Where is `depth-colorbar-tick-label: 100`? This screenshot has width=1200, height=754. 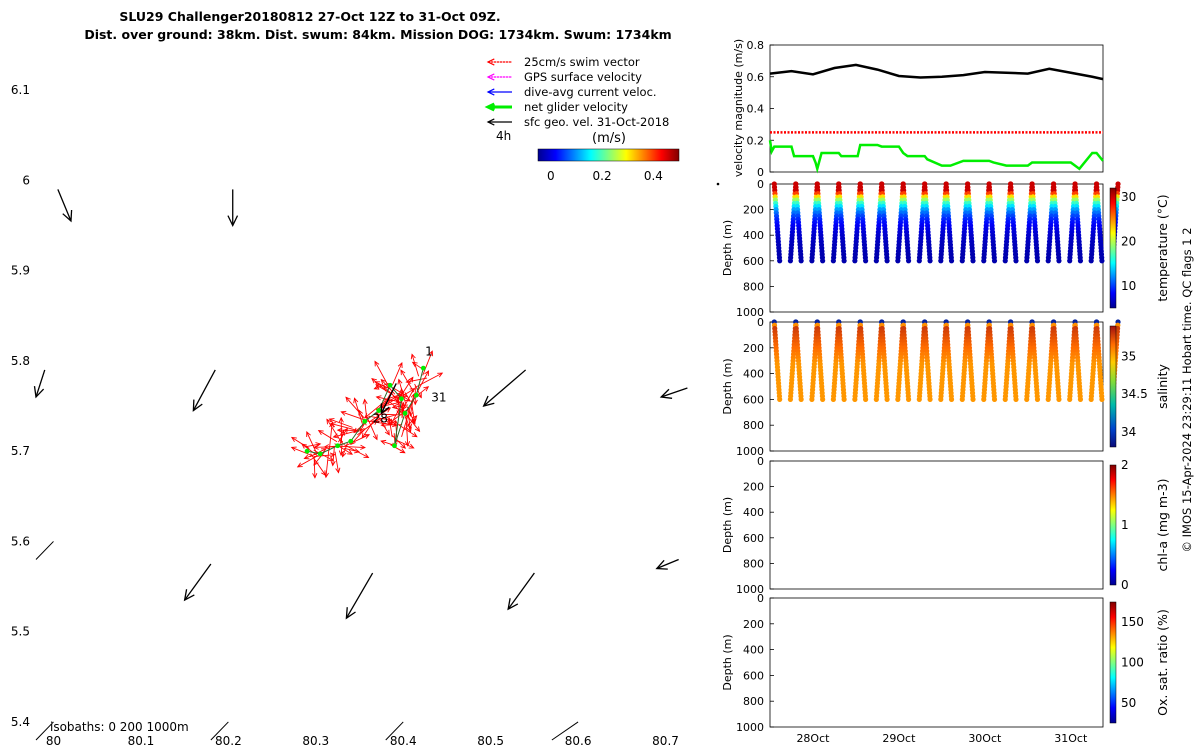 depth-colorbar-tick-label: 100 is located at coordinates (1132, 663).